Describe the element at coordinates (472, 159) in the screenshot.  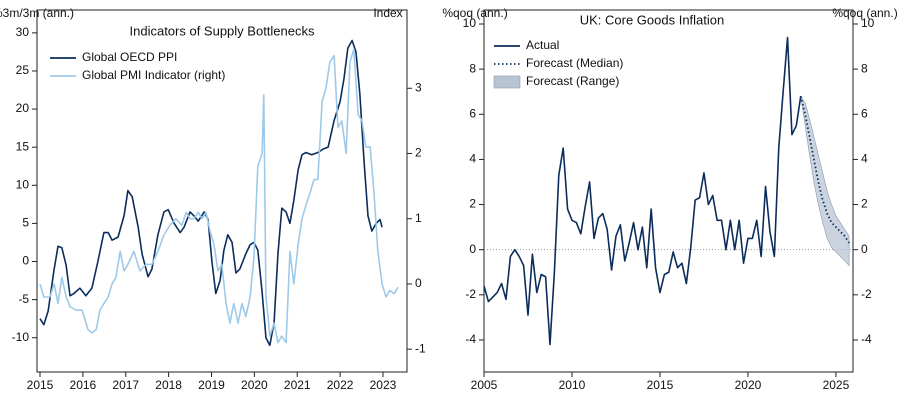
I see `y-tick-label: 4` at that location.